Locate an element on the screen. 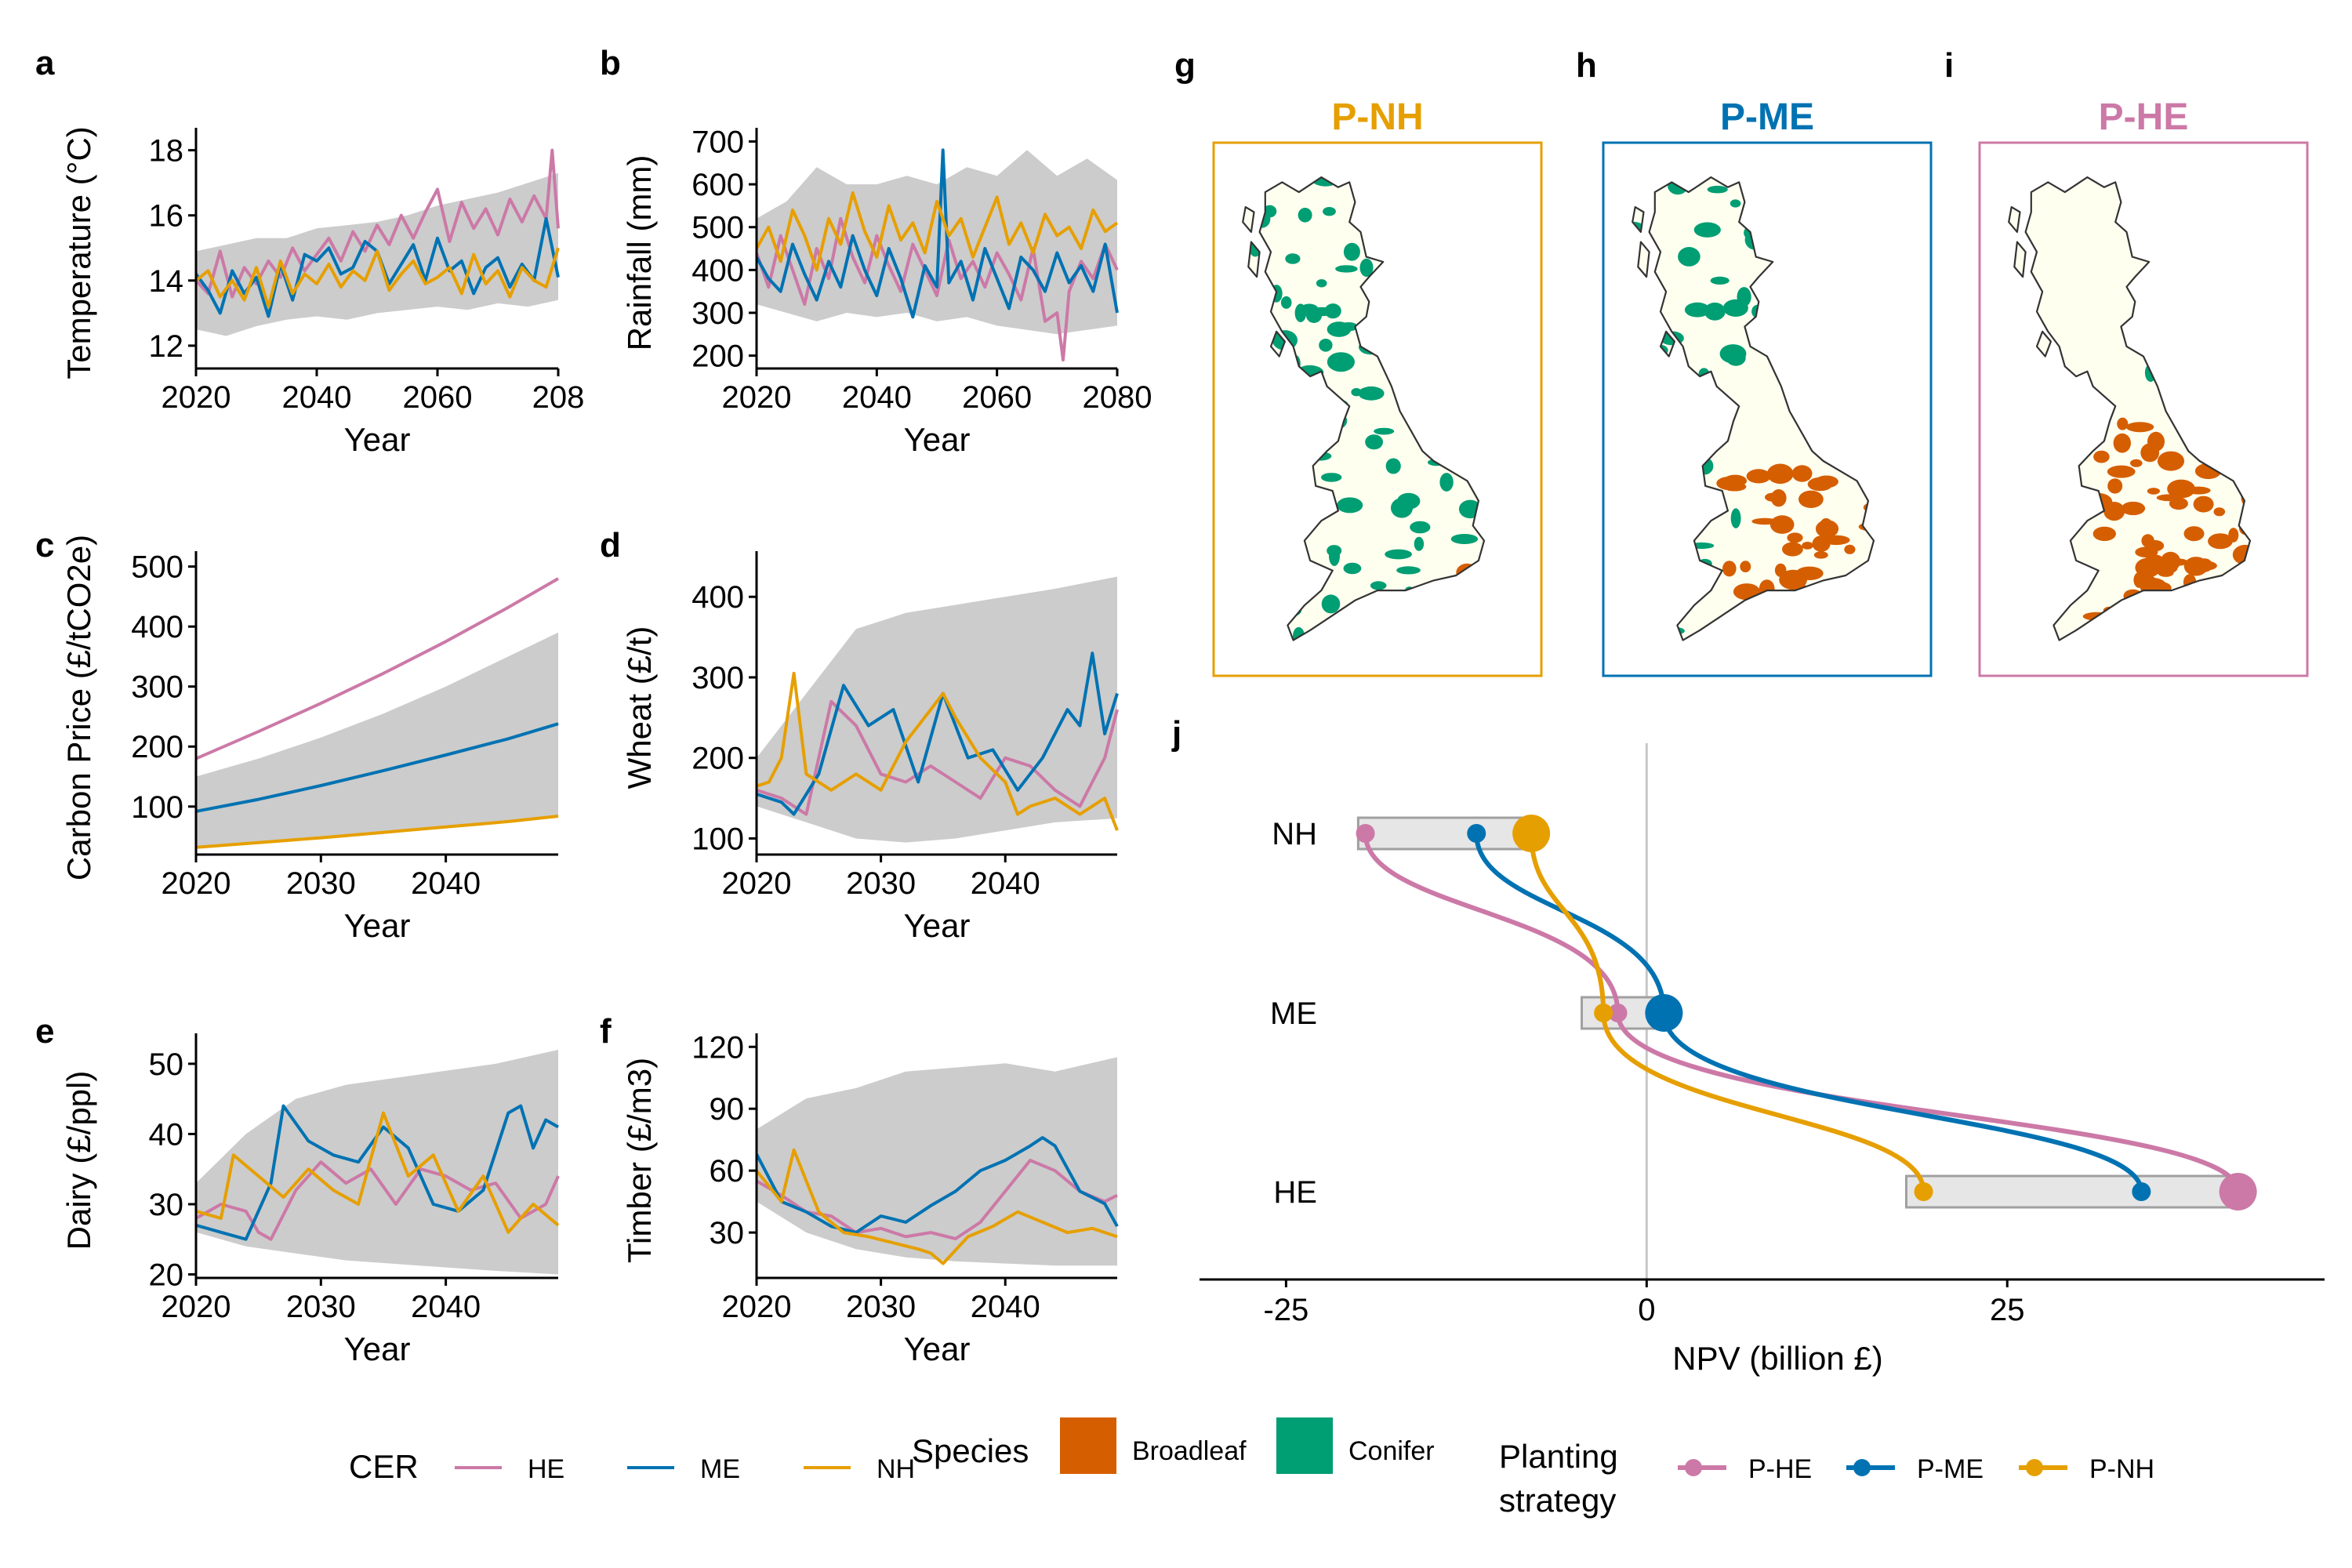 Image resolution: width=2352 pixels, height=1568 pixels. legend-key-dot-P-HE is located at coordinates (1693, 1467).